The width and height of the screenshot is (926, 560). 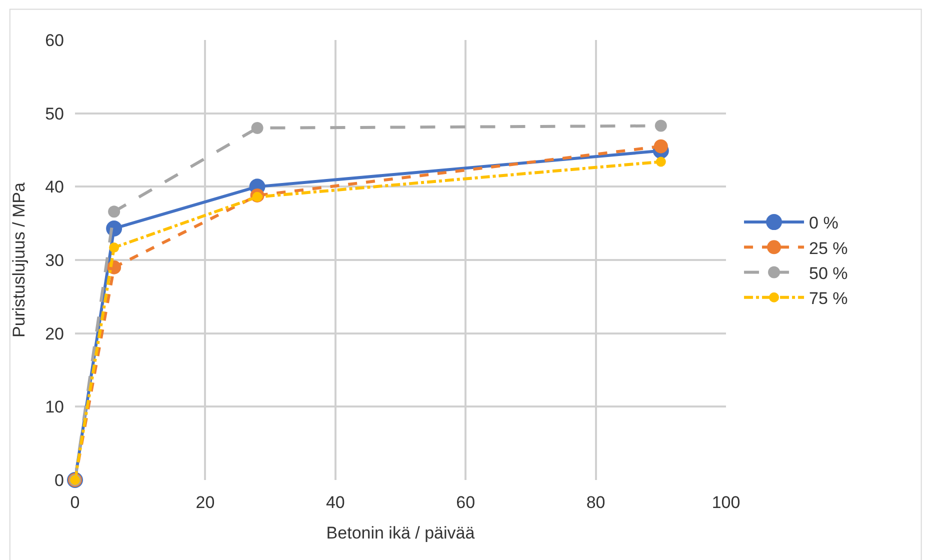 What do you see at coordinates (828, 298) in the screenshot?
I see `legend-label: 75 %` at bounding box center [828, 298].